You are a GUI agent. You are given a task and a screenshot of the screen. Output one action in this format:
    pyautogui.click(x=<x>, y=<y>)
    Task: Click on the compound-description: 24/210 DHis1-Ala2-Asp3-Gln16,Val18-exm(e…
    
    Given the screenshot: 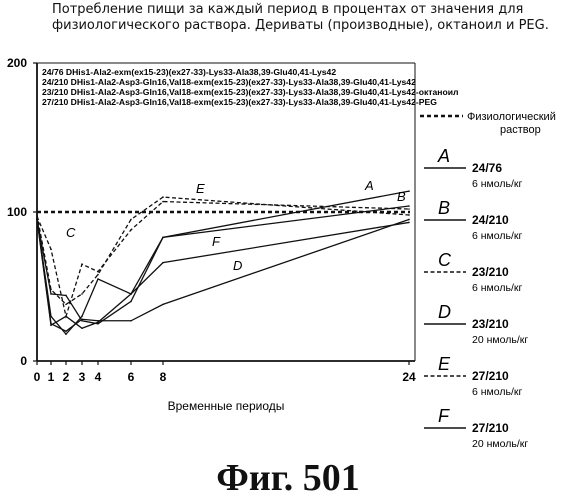 What is the action you would take?
    pyautogui.click(x=229, y=82)
    